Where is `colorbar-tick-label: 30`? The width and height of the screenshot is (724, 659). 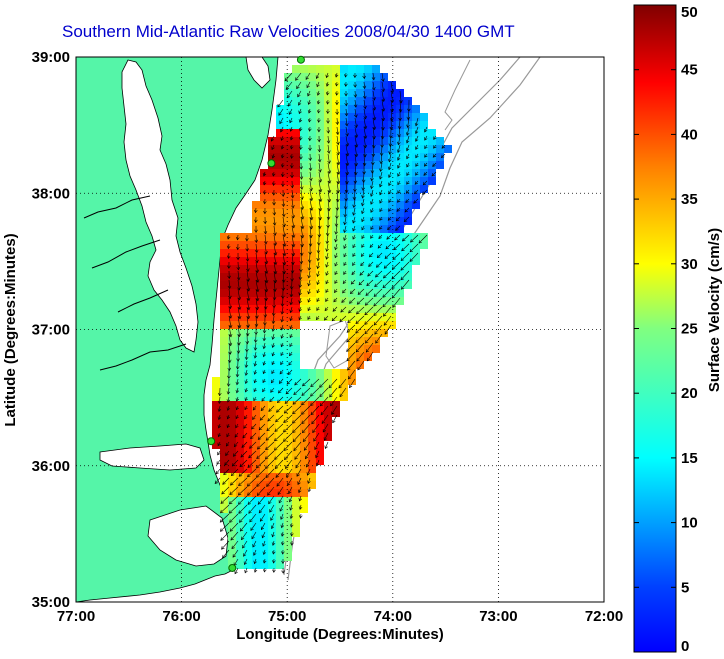
colorbar-tick-label: 30 is located at coordinates (689, 264).